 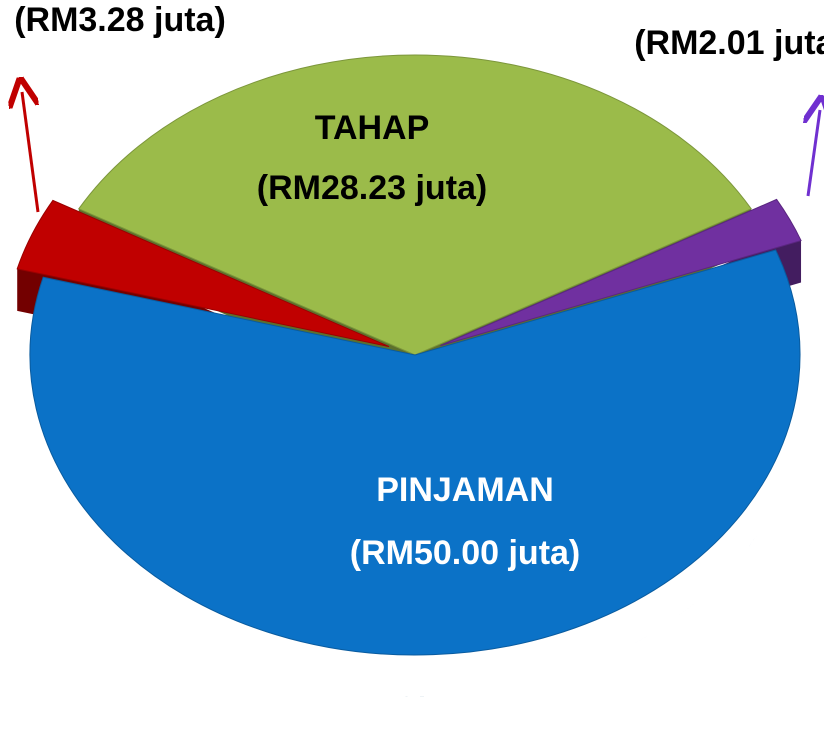 I want to click on value-label: (RM2.01 juta), so click(x=729, y=43).